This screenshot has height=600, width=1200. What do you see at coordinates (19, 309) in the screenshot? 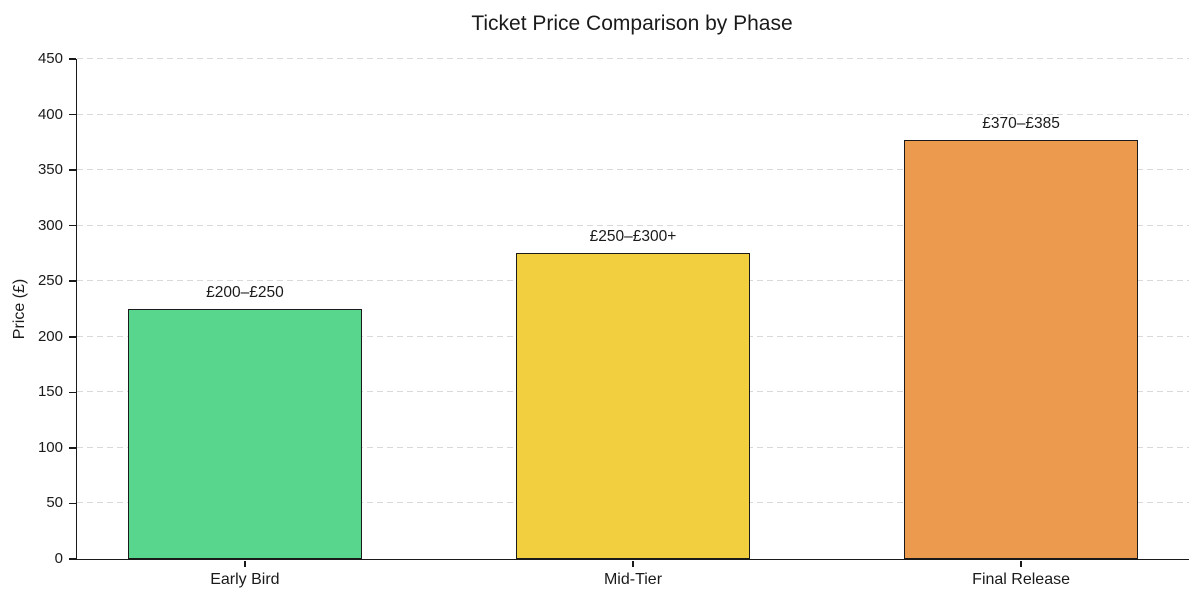
I see `y-axis-label: Price (£)` at bounding box center [19, 309].